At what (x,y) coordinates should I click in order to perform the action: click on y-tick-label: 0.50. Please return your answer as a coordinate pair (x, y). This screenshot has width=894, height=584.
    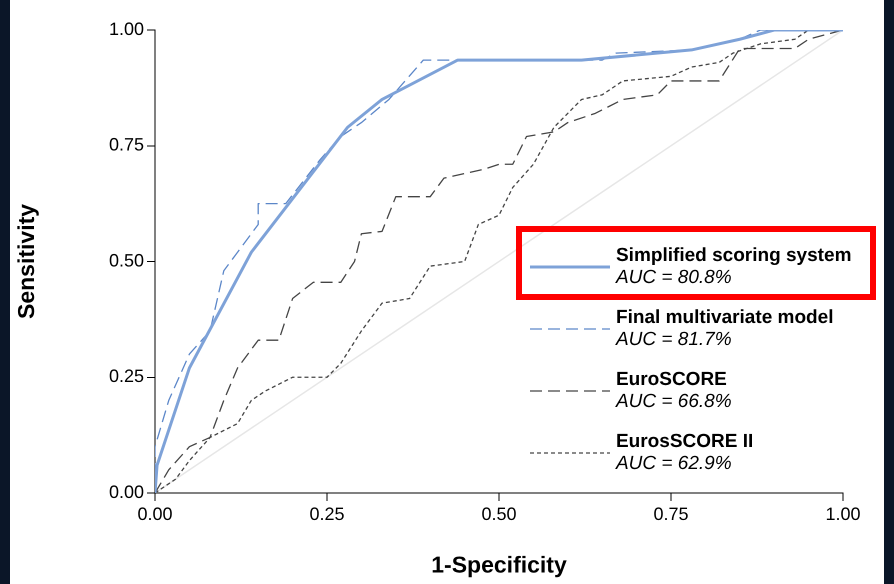
    Looking at the image, I should click on (126, 260).